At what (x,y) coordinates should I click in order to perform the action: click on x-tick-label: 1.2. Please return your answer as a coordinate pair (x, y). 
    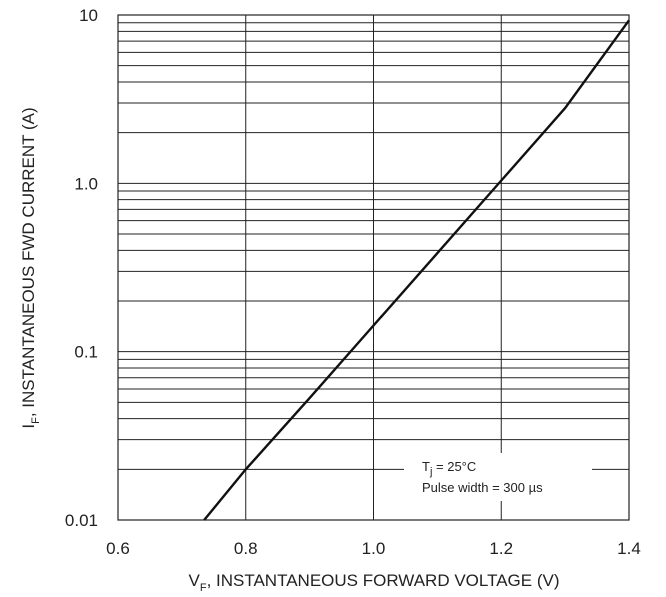
    Looking at the image, I should click on (501, 548).